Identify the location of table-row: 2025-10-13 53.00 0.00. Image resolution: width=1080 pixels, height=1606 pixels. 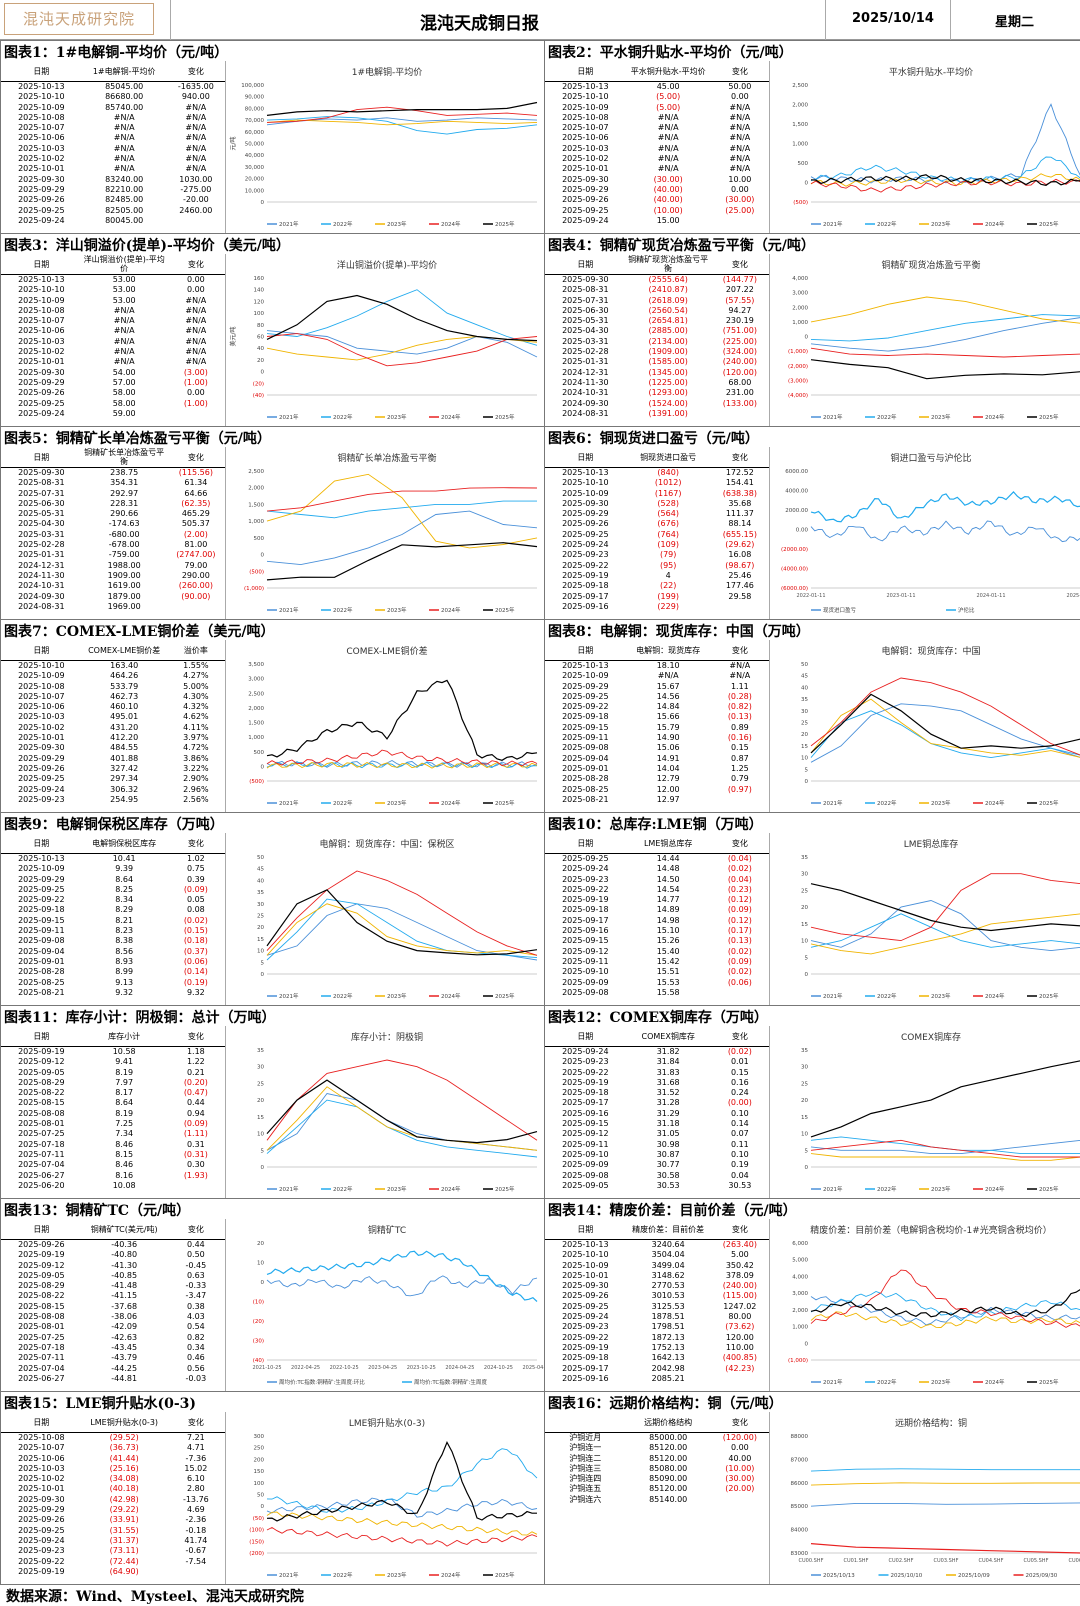
(113, 280).